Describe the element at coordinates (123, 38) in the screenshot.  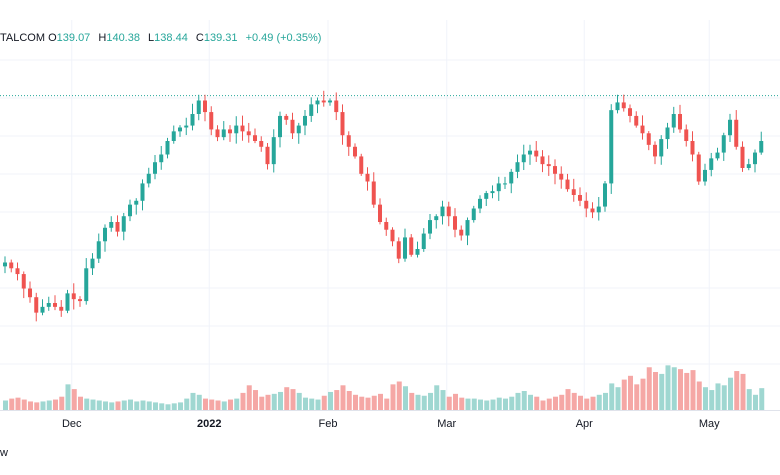
I see `high-value: 140.38` at that location.